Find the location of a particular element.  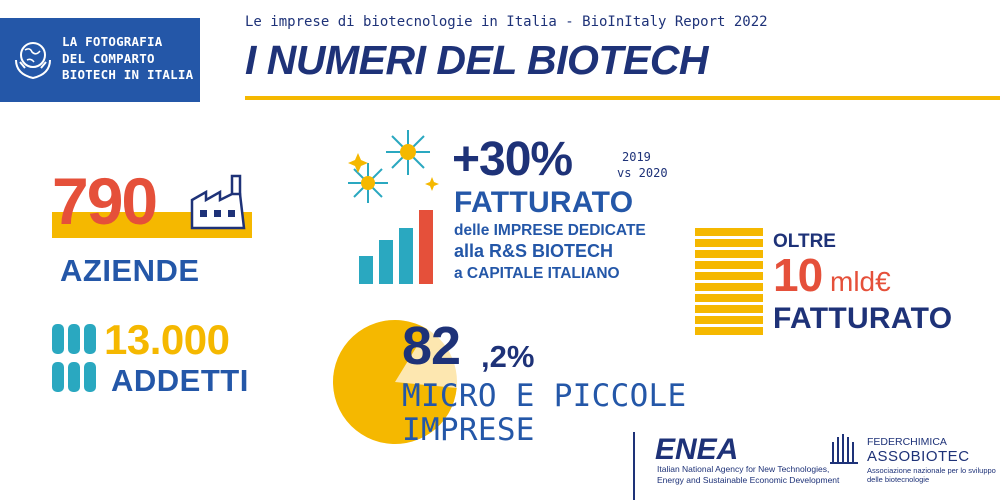

growth-period-line2: vs 2020 is located at coordinates (642, 173).